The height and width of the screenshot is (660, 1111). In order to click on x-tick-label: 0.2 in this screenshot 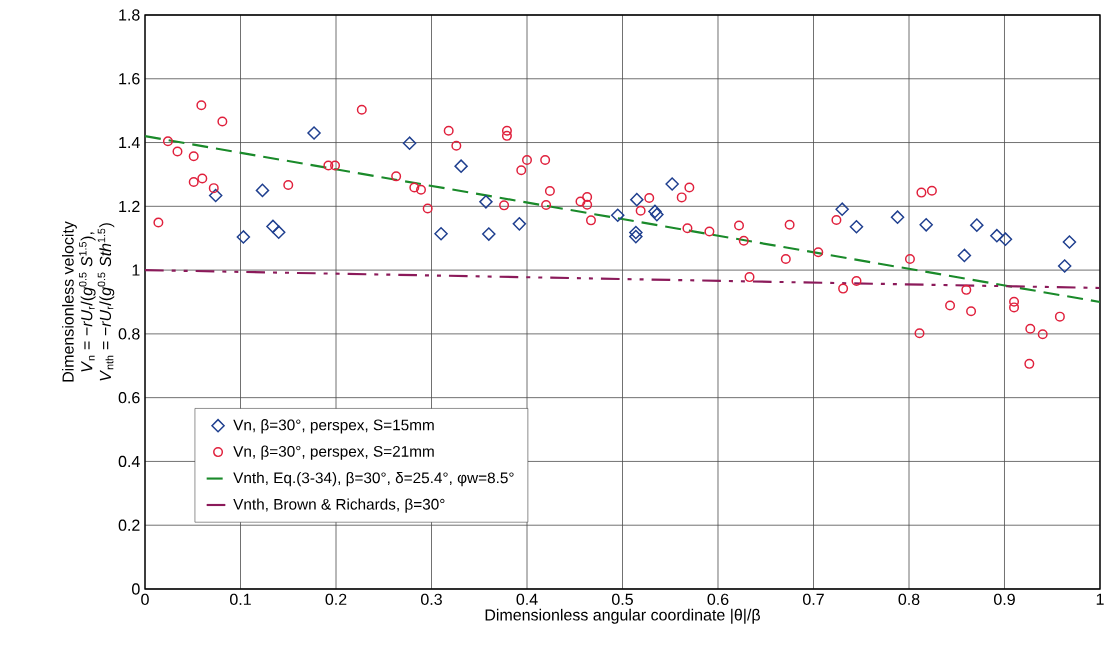, I will do `click(336, 599)`.